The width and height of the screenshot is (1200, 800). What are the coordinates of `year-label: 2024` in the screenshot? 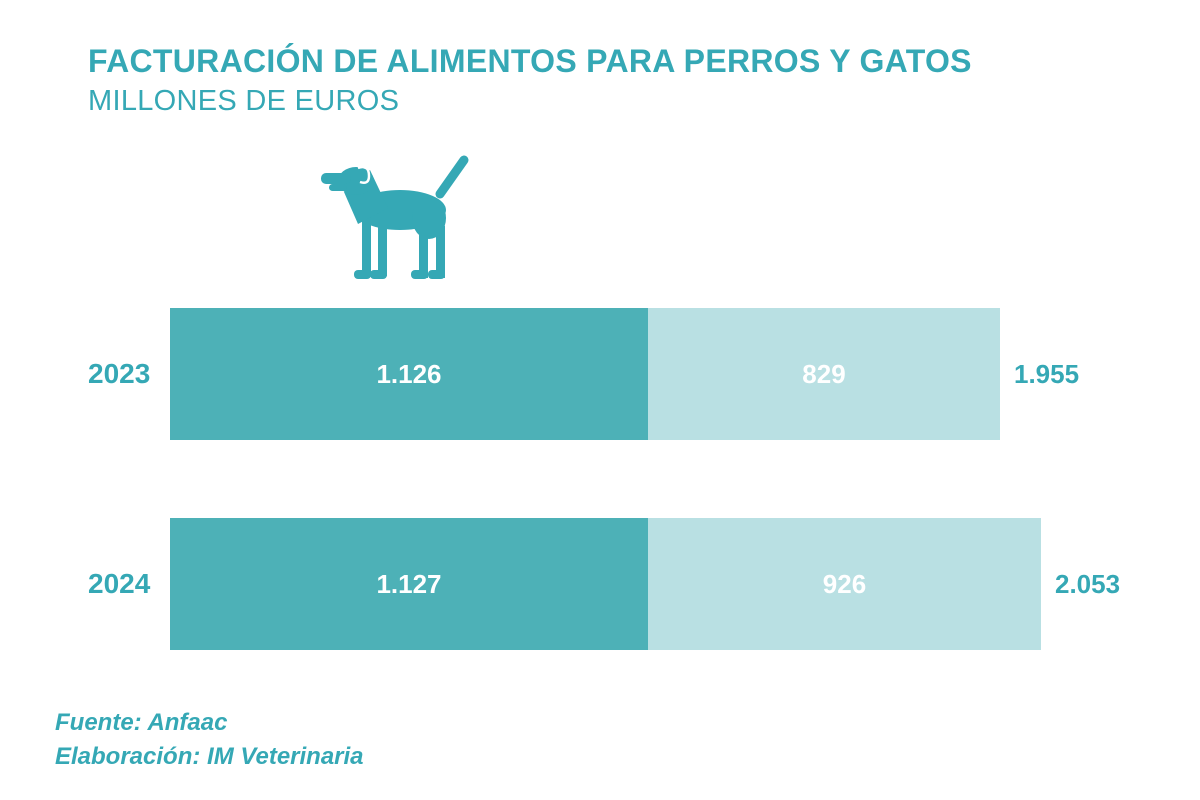 It's located at (119, 583).